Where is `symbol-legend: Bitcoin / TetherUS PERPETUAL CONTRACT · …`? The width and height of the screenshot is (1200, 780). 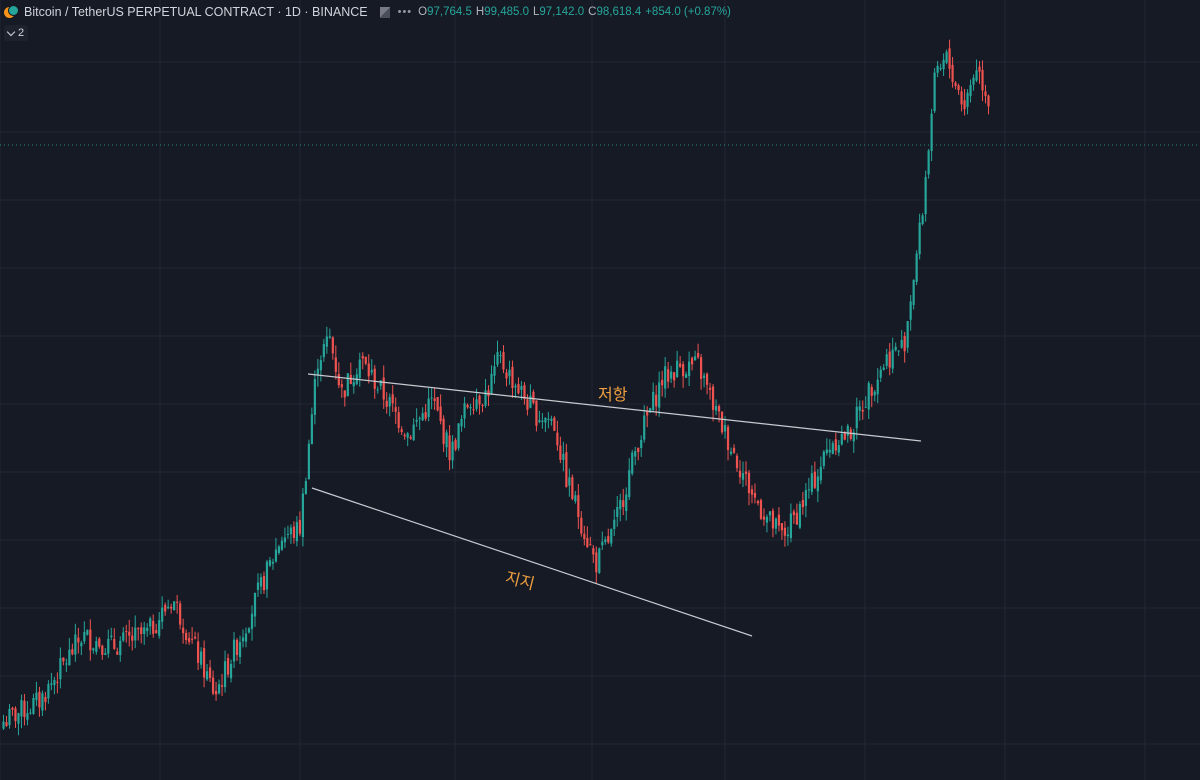 symbol-legend: Bitcoin / TetherUS PERPETUAL CONTRACT · … is located at coordinates (367, 12).